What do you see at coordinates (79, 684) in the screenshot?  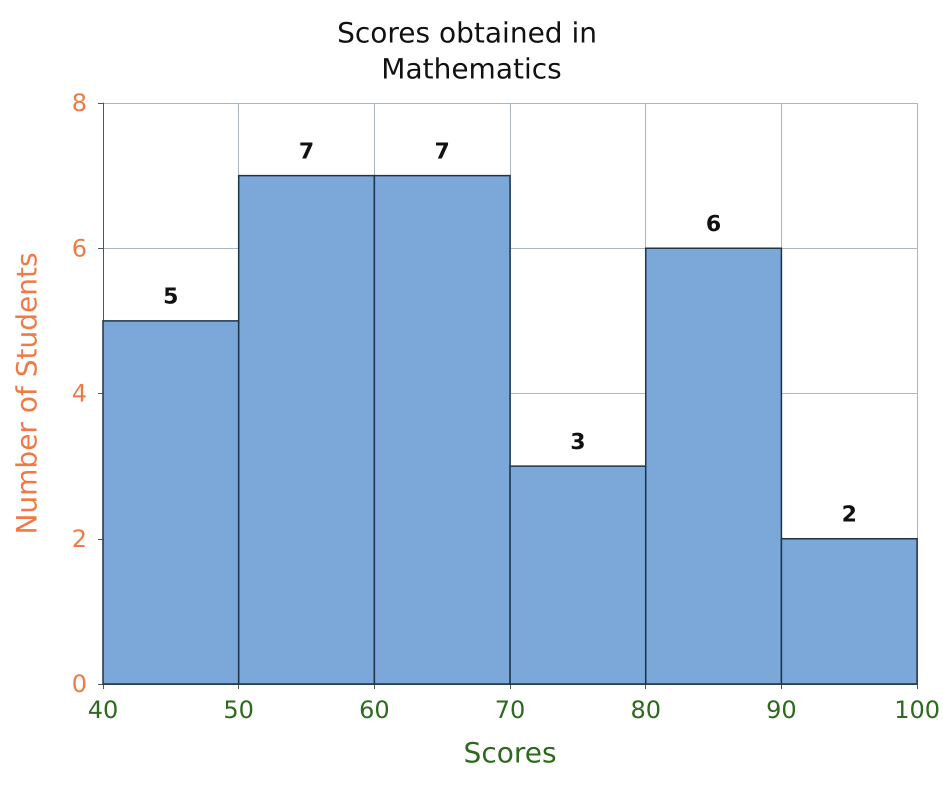 I see `y-tick-label: 0` at bounding box center [79, 684].